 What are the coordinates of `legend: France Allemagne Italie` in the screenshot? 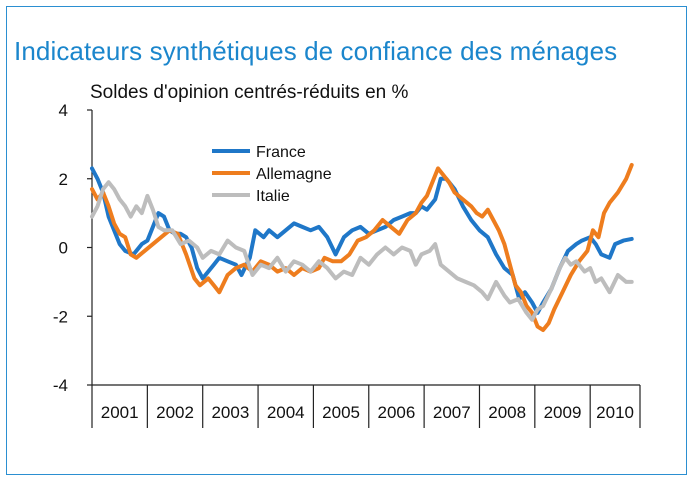 It's located at (272, 174).